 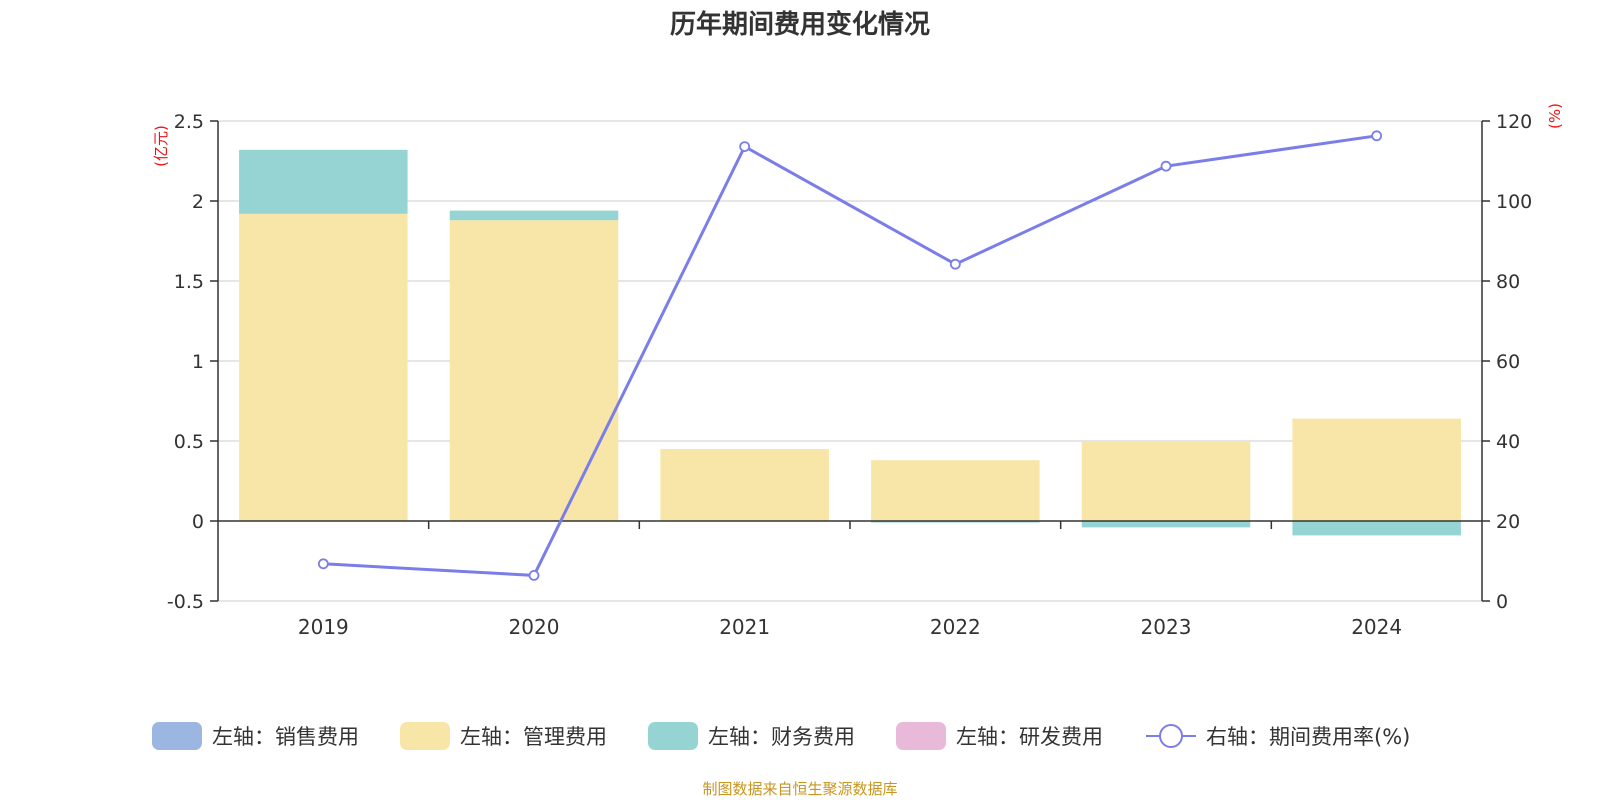 What do you see at coordinates (1308, 737) in the screenshot?
I see `legend-label-rate: 右轴：期间费用率(%)` at bounding box center [1308, 737].